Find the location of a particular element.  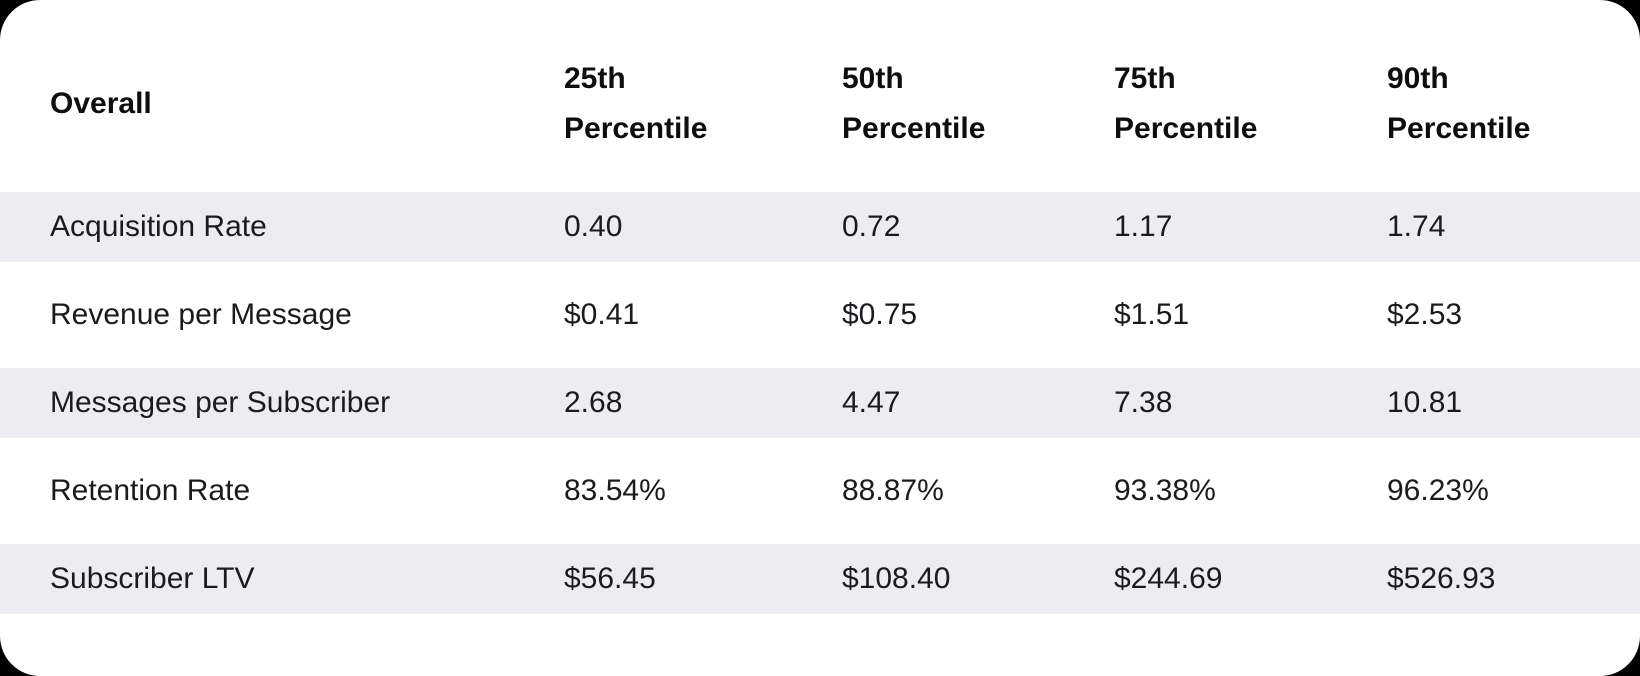

cell-value: 1.74 is located at coordinates (1416, 226).